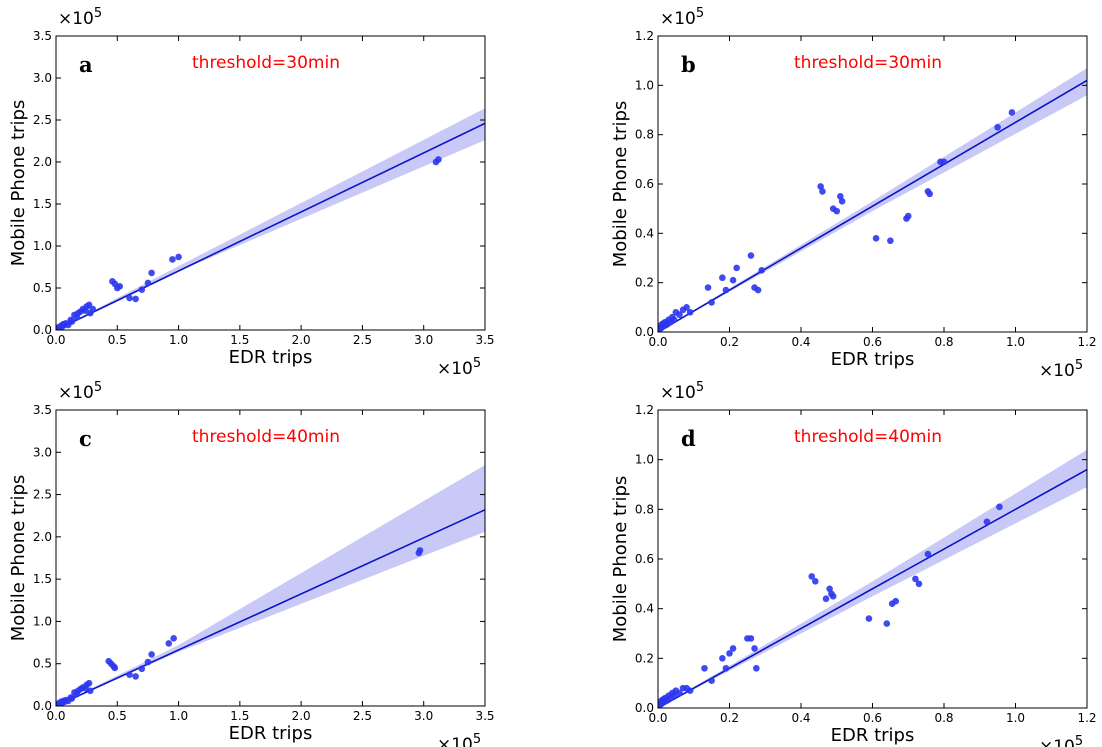 This screenshot has width=1102, height=747. What do you see at coordinates (868, 63) in the screenshot?
I see `threshold-annotation: threshold=30min` at bounding box center [868, 63].